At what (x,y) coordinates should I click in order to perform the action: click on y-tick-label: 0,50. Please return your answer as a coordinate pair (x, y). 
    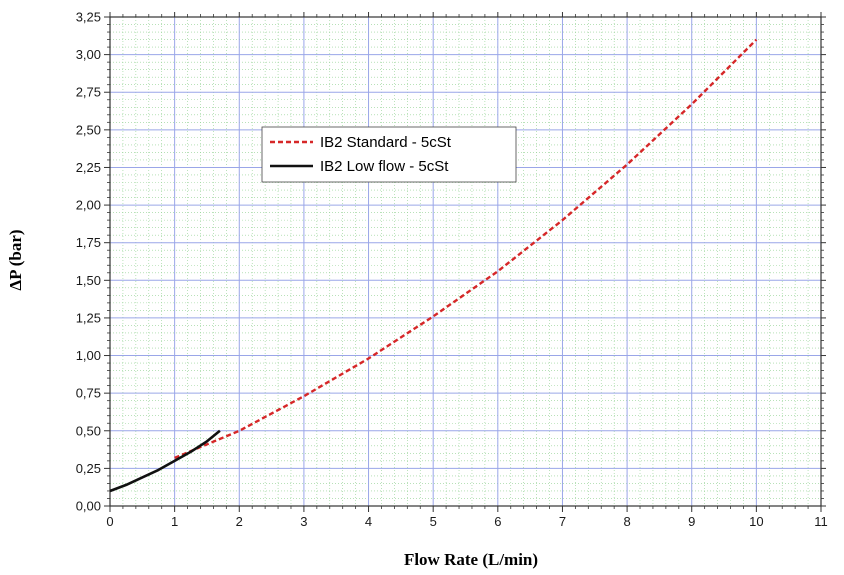
    Looking at the image, I should click on (88, 430).